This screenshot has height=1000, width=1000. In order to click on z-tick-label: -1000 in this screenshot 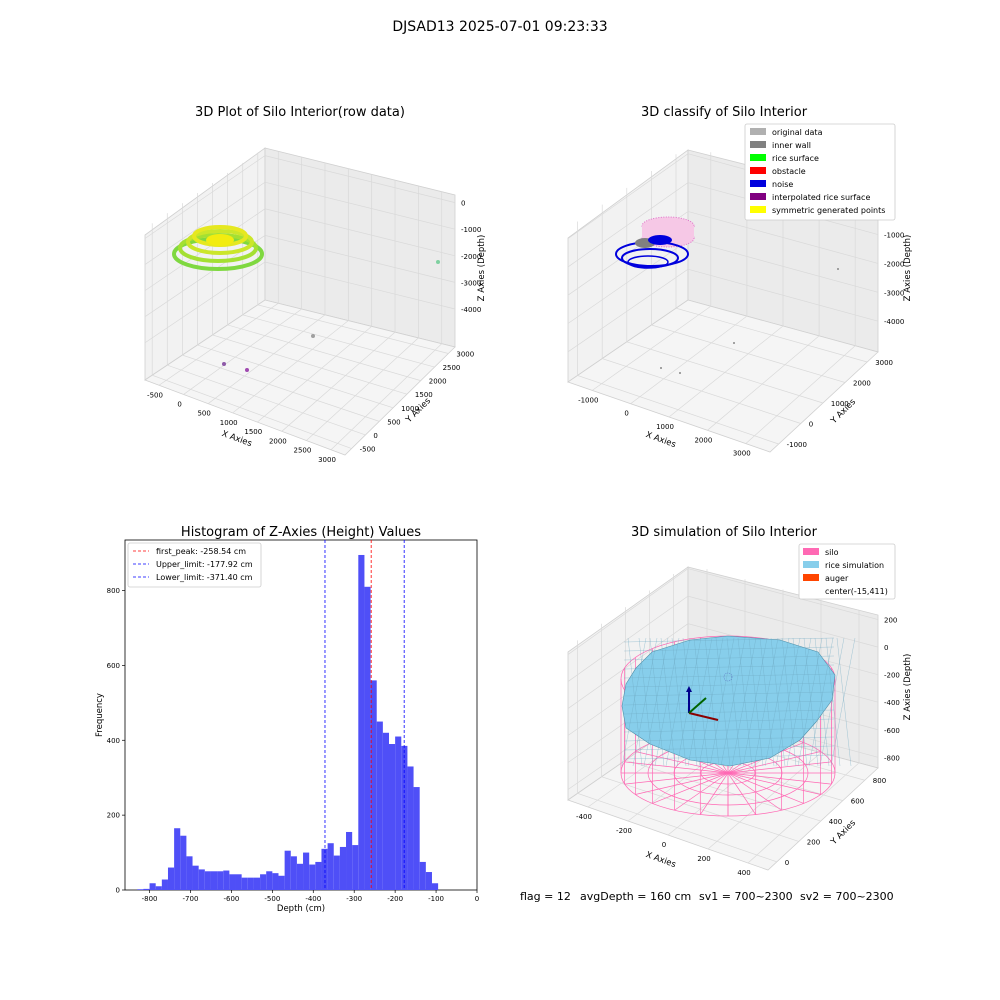, I will do `click(894, 236)`.